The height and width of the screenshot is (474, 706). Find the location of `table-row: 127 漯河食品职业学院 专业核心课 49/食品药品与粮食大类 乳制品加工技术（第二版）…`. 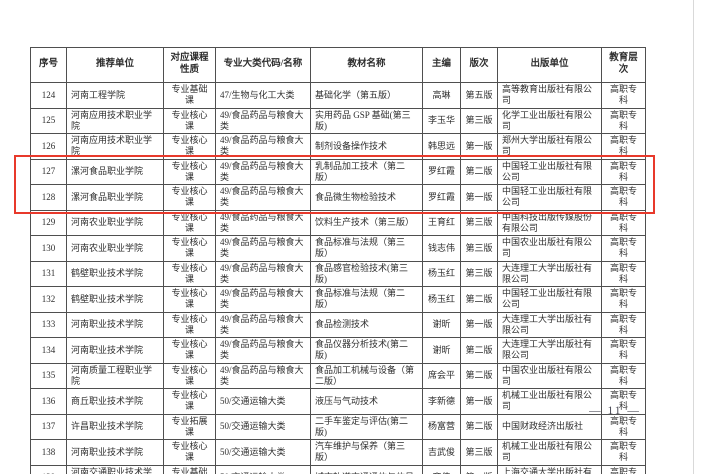

table-row: 127 漯河食品职业学院 专业核心课 49/食品药品与粮食大类 乳制品加工技术（第二版）… is located at coordinates (338, 171).